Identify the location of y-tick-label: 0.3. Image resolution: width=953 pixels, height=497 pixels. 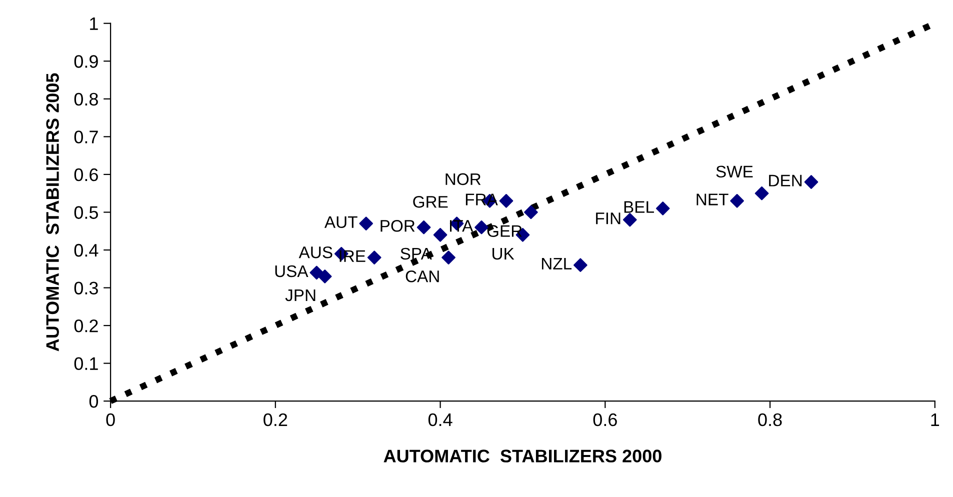
(86, 288).